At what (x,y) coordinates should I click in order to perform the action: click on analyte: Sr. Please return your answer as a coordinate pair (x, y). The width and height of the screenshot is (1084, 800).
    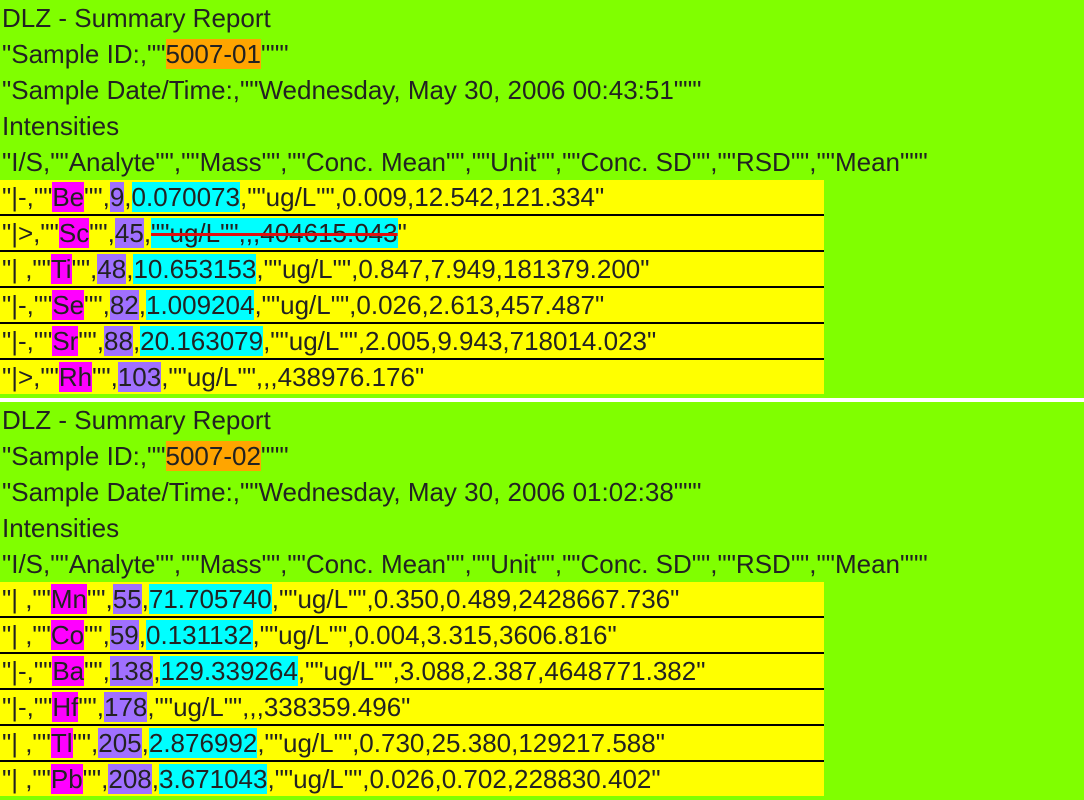
    Looking at the image, I should click on (65, 341).